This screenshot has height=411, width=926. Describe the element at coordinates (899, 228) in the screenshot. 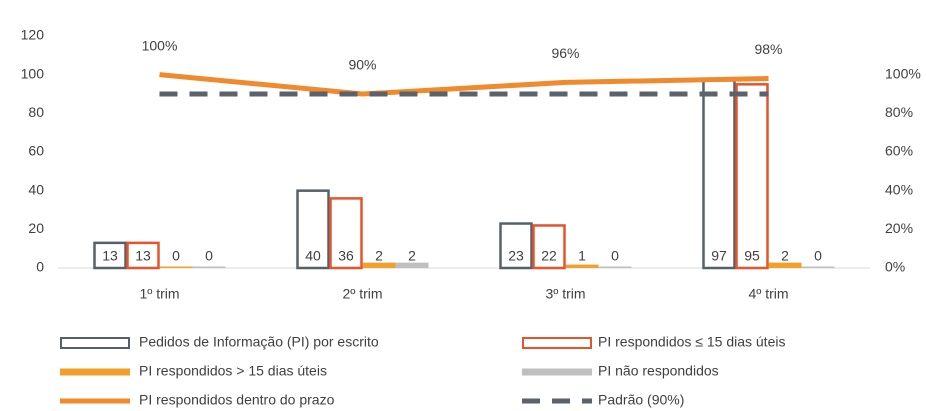

I see `y2-tick-label: 20%` at that location.